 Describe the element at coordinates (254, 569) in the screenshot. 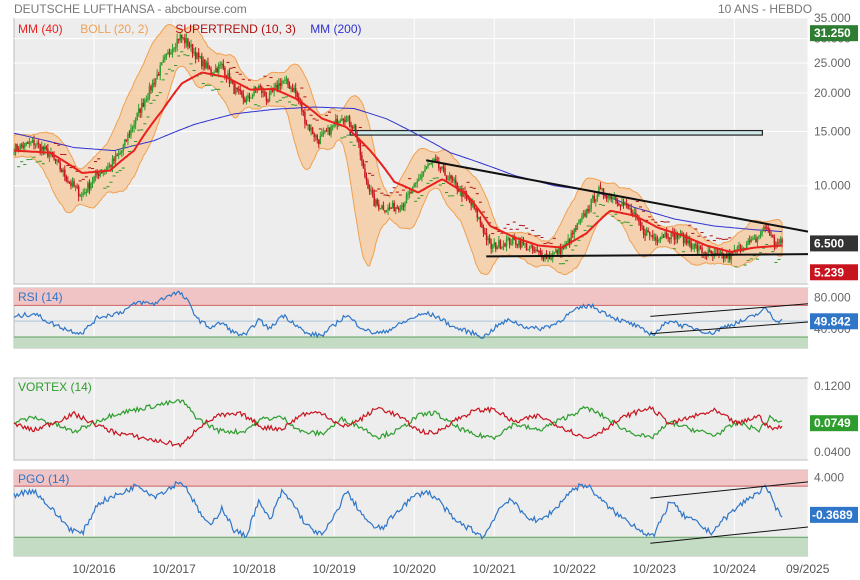

I see `x-tick-label: 10/2018` at that location.